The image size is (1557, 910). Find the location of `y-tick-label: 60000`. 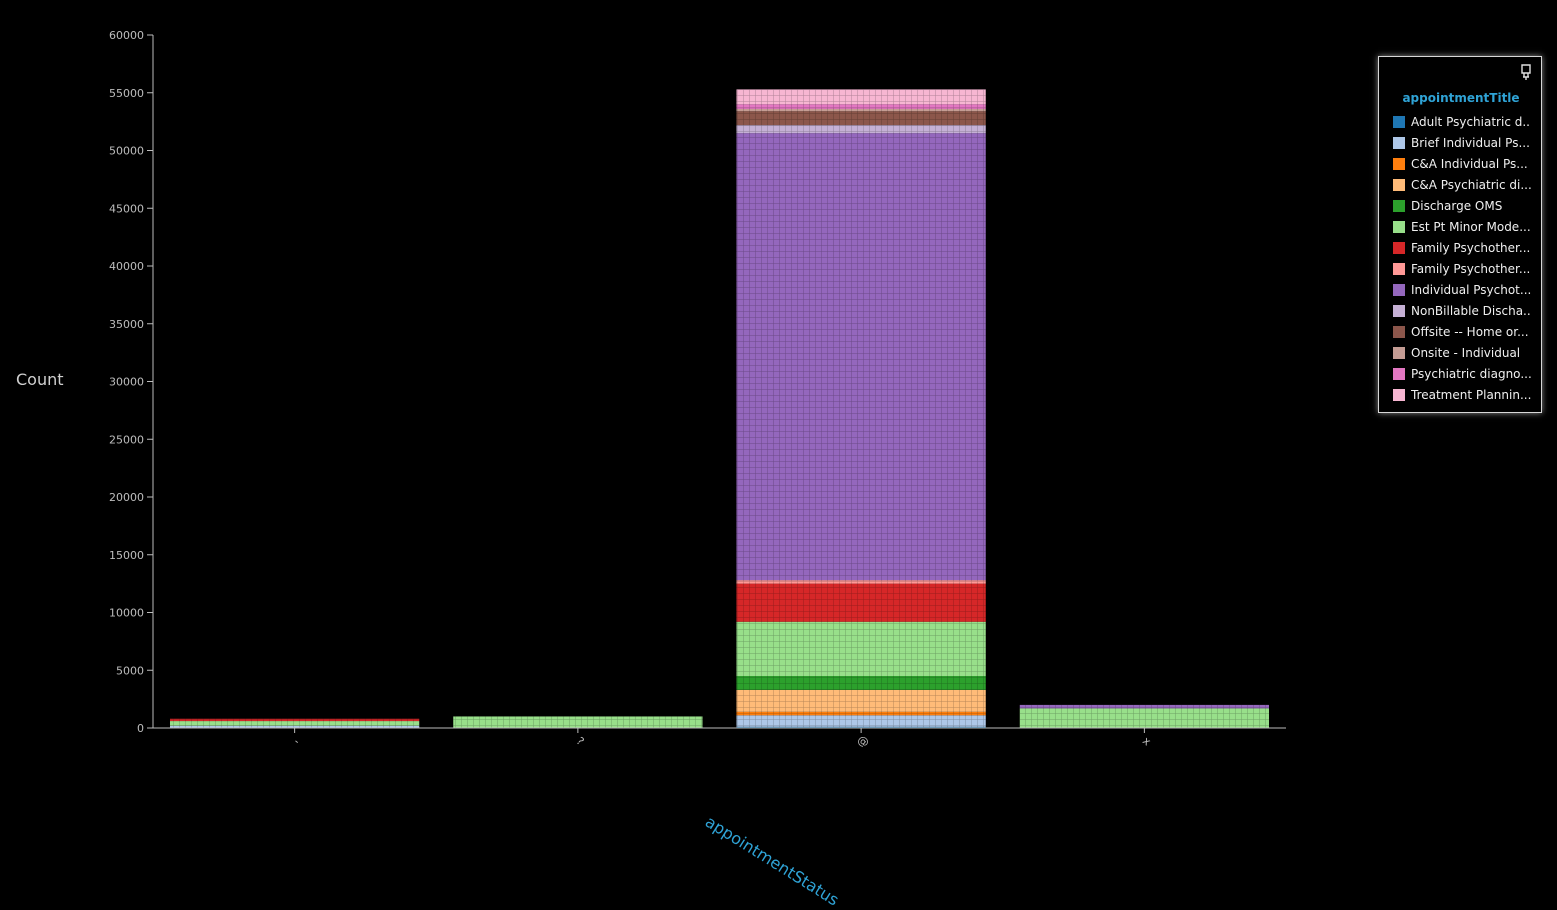

y-tick-label: 60000 is located at coordinates (126, 35).